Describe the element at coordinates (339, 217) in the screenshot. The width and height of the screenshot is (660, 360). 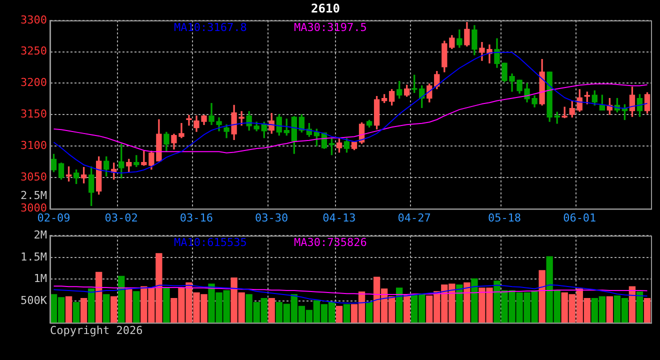
I see `x-tick-label: 04-13` at that location.